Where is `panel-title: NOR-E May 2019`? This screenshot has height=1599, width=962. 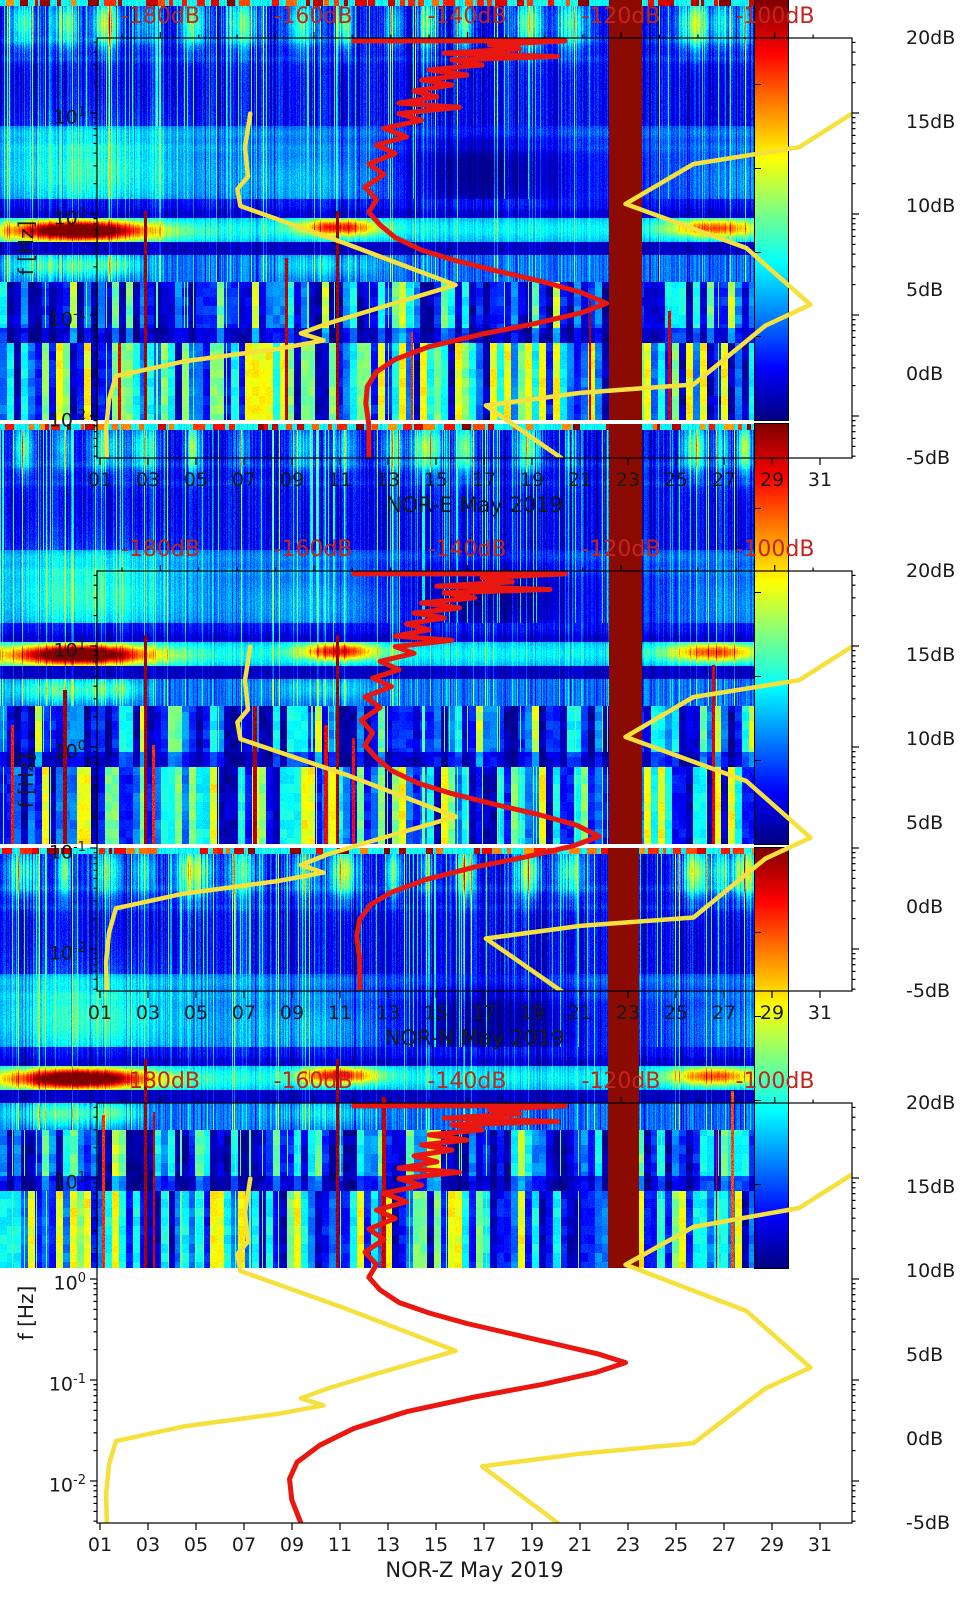 panel-title: NOR-E May 2019 is located at coordinates (474, 505).